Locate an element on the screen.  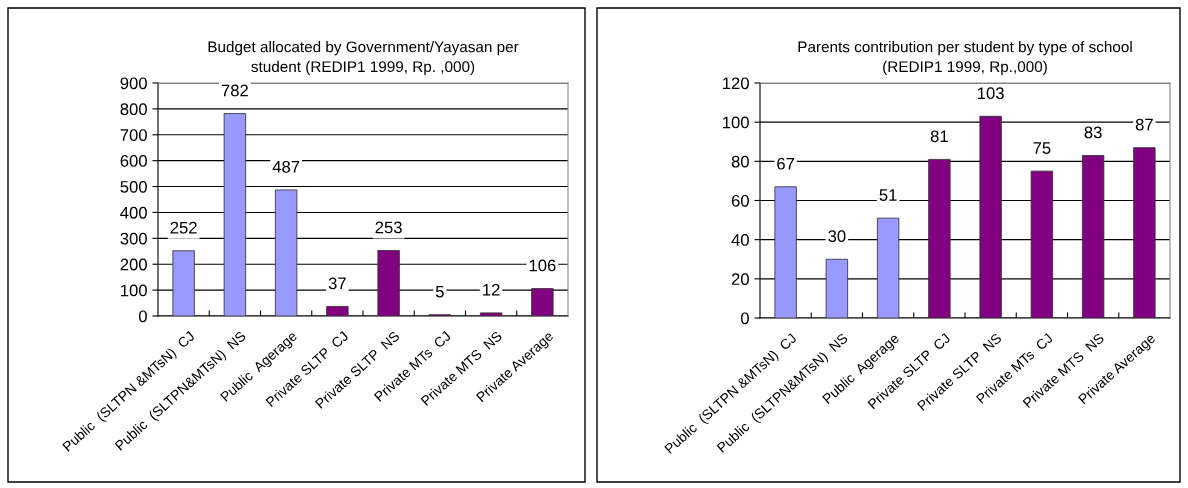
data-label: 103 is located at coordinates (990, 93).